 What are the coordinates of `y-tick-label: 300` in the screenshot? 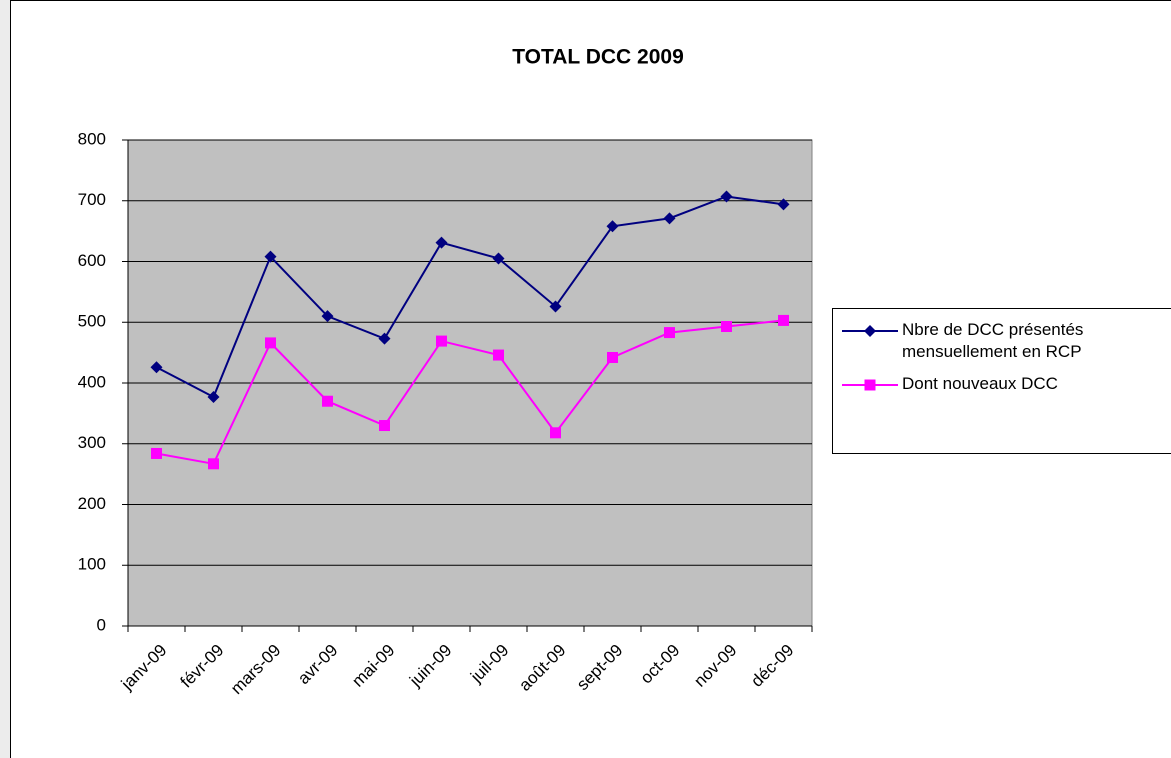 It's located at (92, 442).